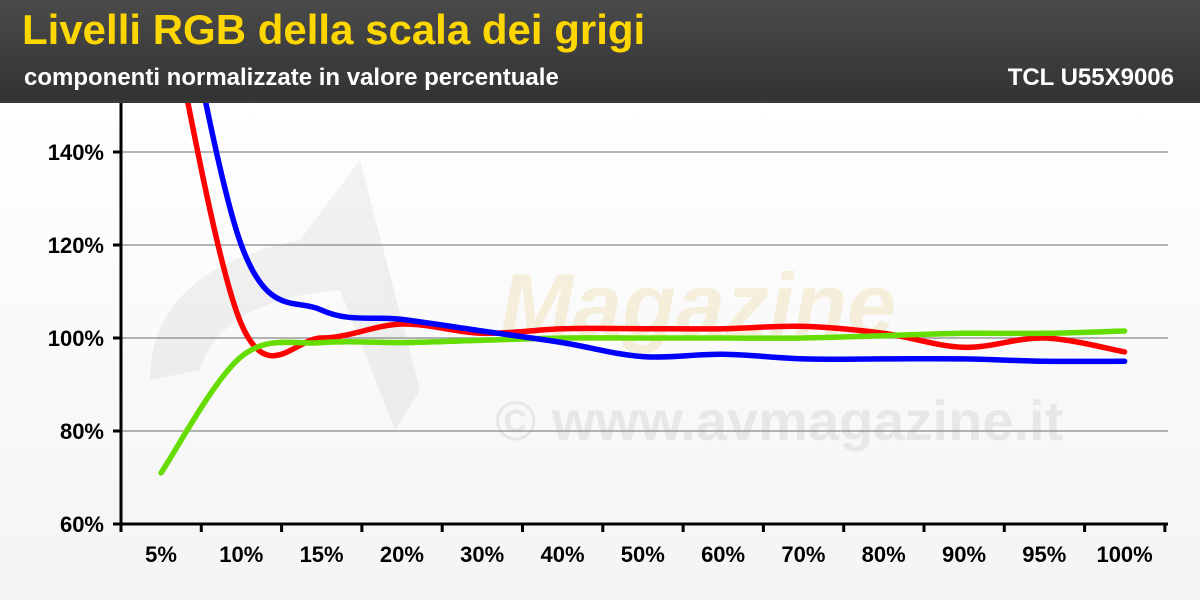 Image resolution: width=1200 pixels, height=600 pixels. What do you see at coordinates (803, 554) in the screenshot?
I see `x-tick-label: 70%` at bounding box center [803, 554].